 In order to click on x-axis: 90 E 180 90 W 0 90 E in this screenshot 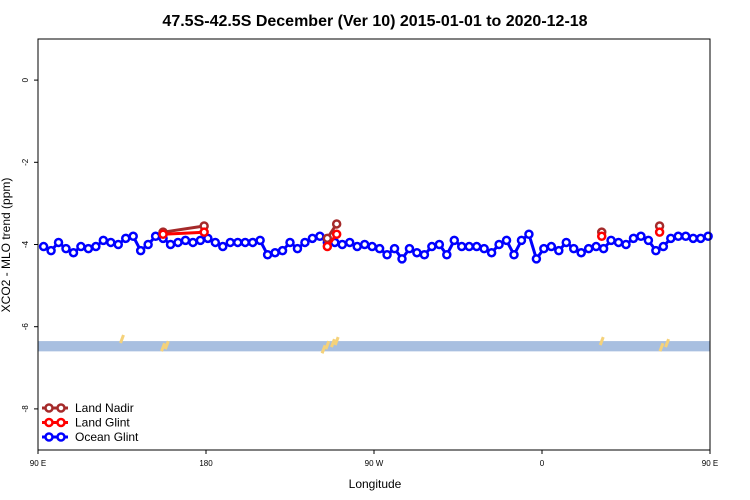, I will do `click(374, 459)`.